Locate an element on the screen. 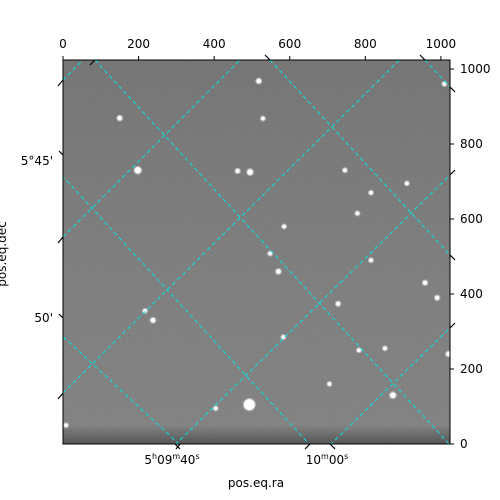 This screenshot has width=500, height=500. image-bottom-shade is located at coordinates (256, 434).